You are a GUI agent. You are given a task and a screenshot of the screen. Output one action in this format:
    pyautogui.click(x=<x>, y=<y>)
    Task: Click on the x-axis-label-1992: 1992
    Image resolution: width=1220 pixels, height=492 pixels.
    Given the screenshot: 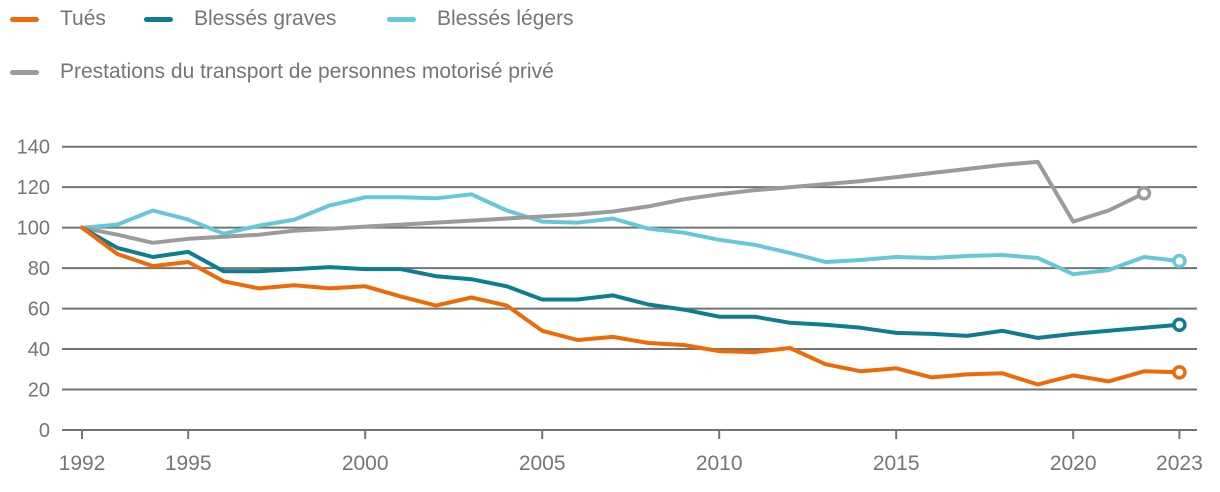 What is the action you would take?
    pyautogui.click(x=82, y=463)
    